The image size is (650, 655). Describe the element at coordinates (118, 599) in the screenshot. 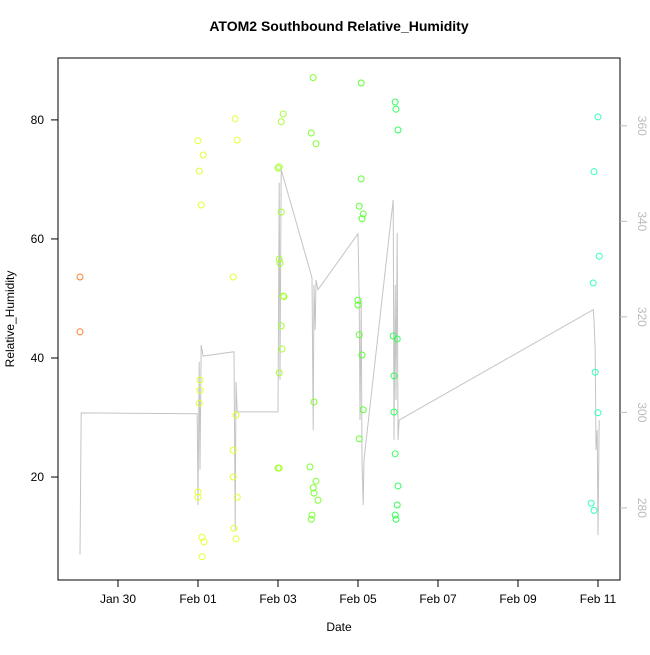

I see `x-tick-label: Jan 30` at that location.